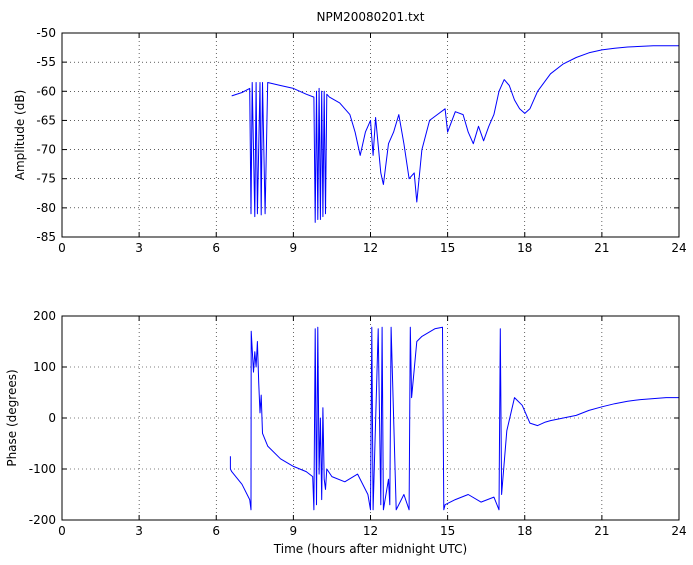 This screenshot has height=565, width=693. I want to click on phase-x-tick-label: 9, so click(294, 531).